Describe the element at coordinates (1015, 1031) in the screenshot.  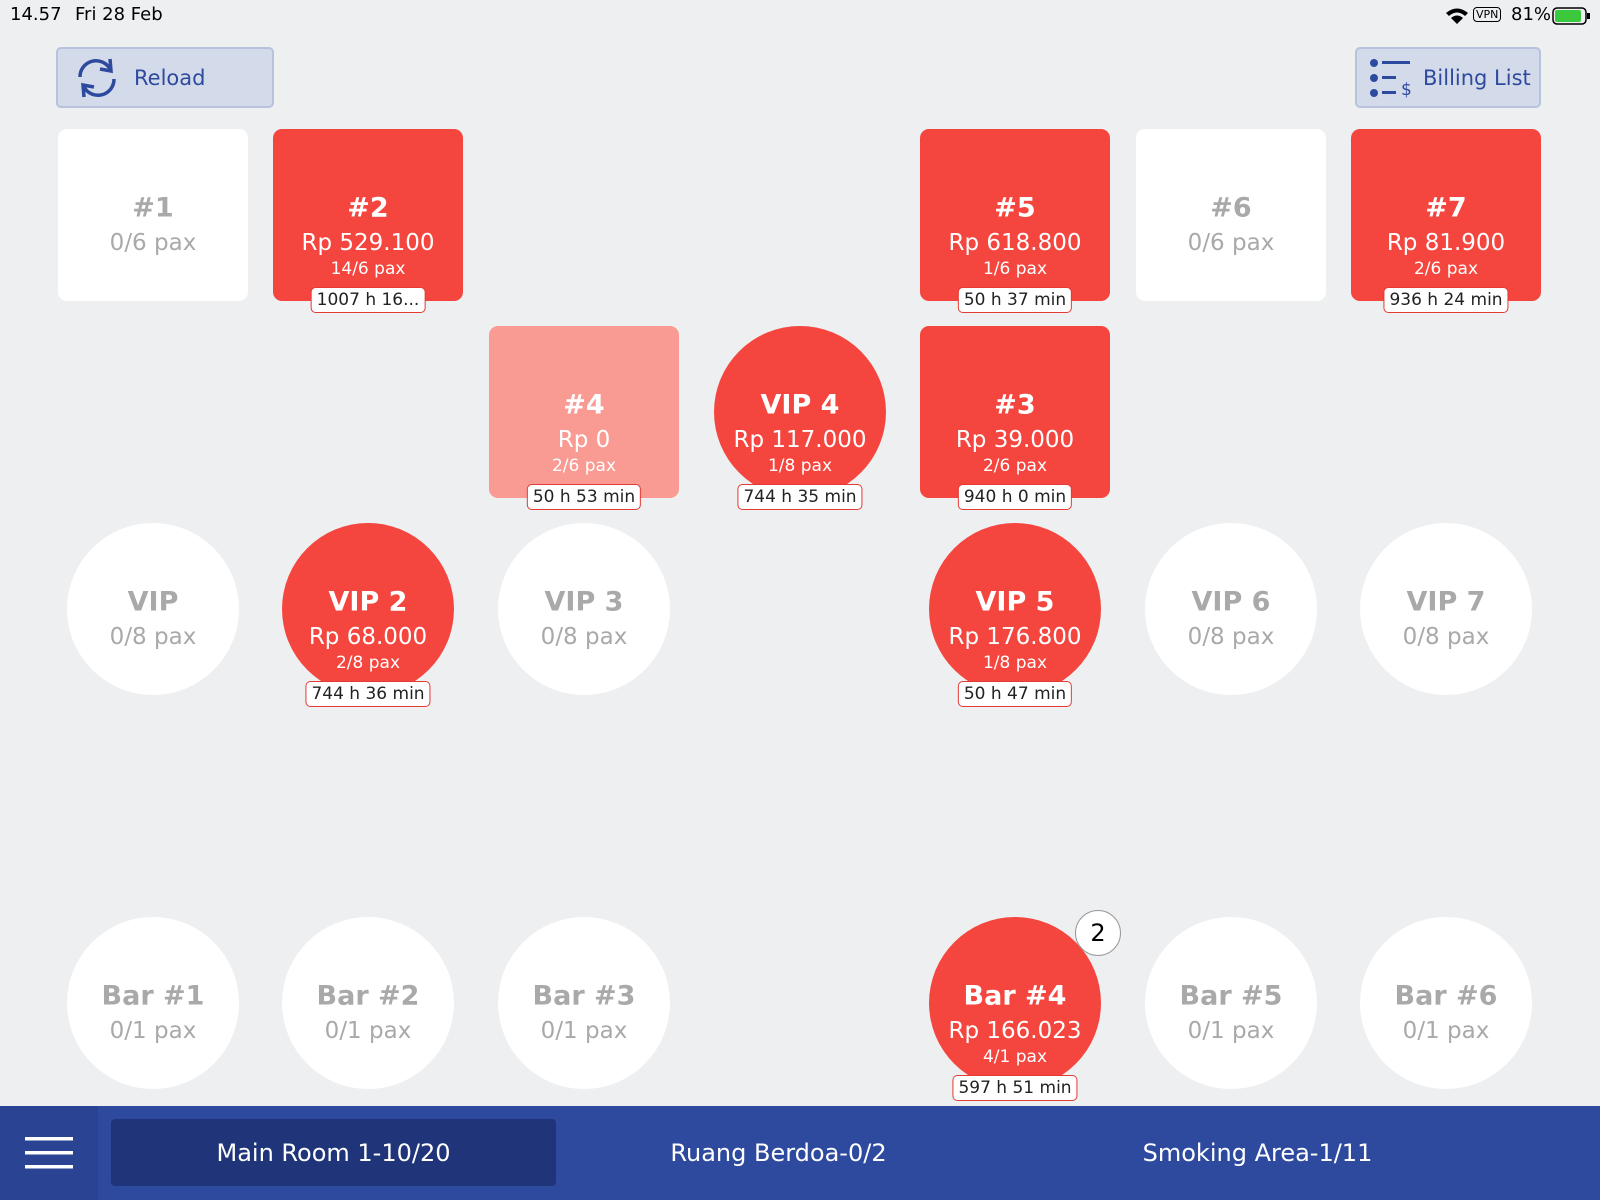
I see `table-amount: Rp 166.023` at that location.